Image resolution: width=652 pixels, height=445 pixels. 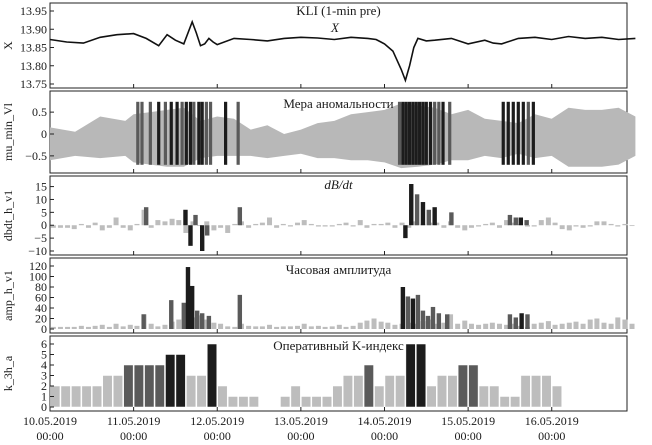 What do you see at coordinates (134, 421) in the screenshot?
I see `x-tick-date: 11.05.2019` at bounding box center [134, 421].